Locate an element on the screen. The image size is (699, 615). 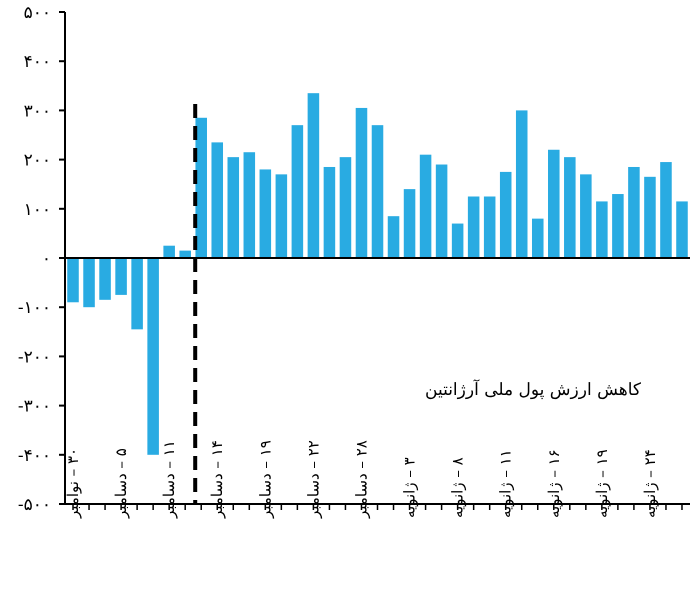
x-tick-label: ۳۰ – نوامبر is located at coordinates (73, 483).